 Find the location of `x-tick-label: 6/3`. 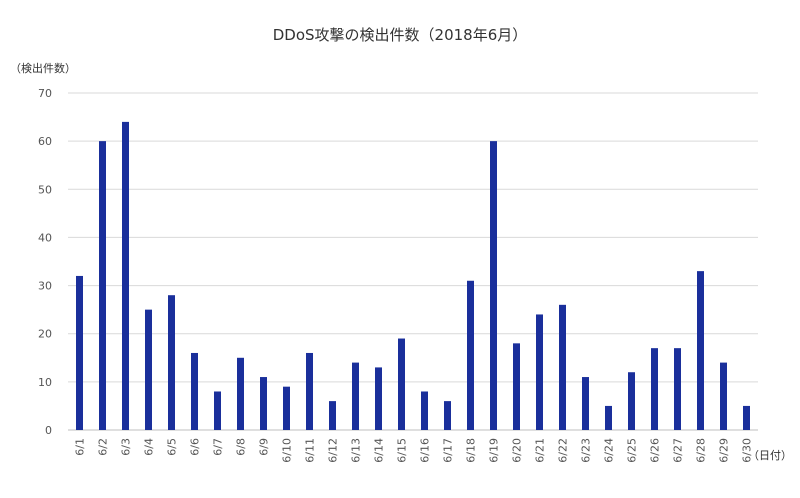

x-tick-label: 6/3 is located at coordinates (126, 447).